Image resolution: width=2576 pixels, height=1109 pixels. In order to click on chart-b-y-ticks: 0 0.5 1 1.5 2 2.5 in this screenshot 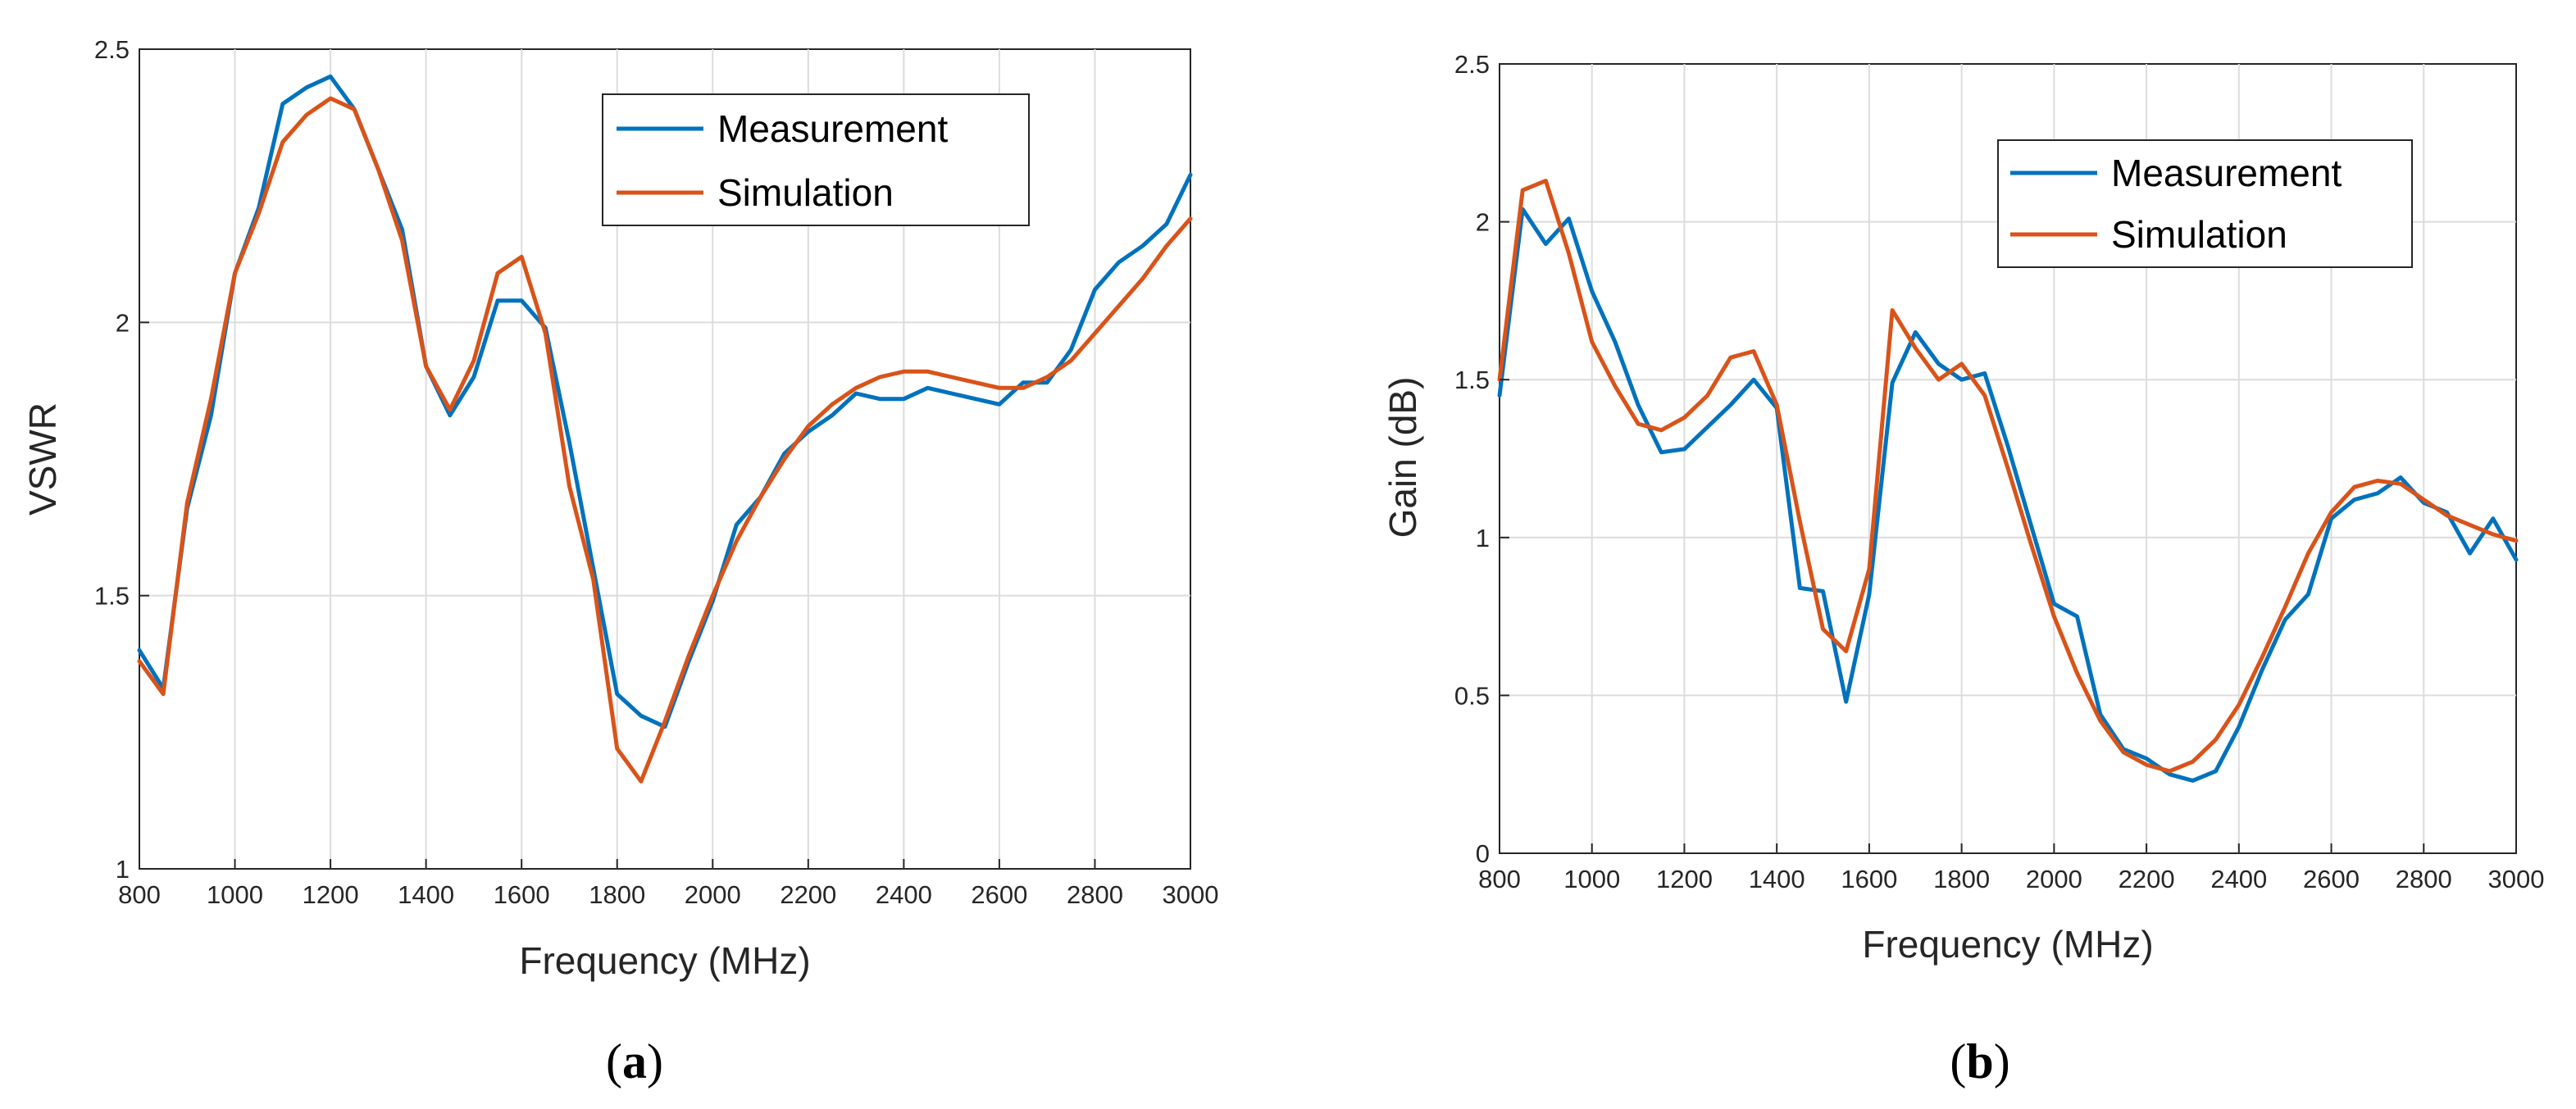, I will do `click(1481, 459)`.